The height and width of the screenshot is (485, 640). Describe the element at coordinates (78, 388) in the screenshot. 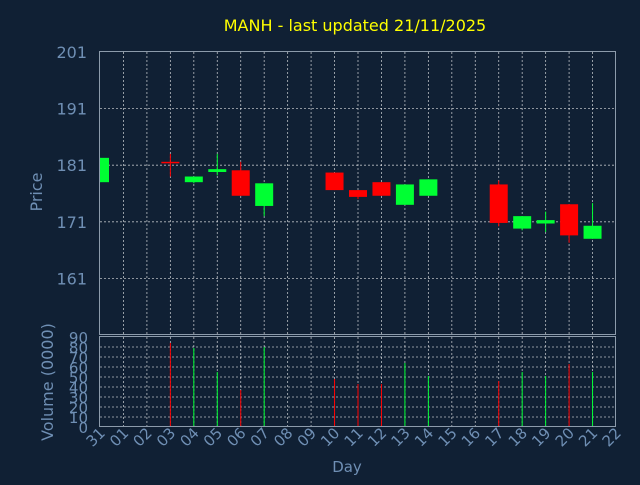

I see `volume-tick-label: 40` at that location.